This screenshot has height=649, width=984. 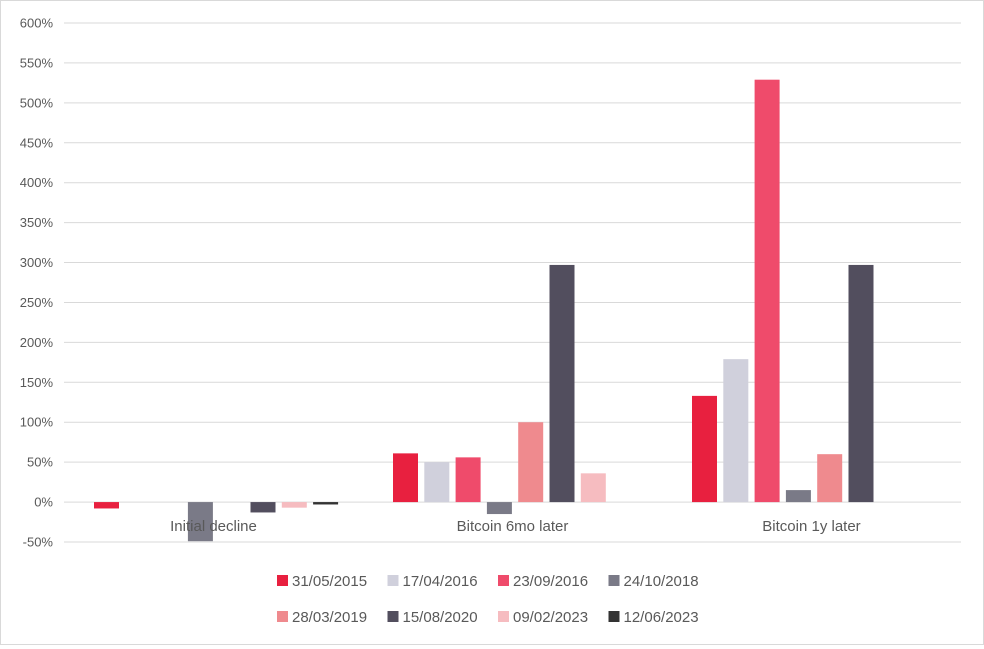 I want to click on legend-label: 17/04/2016, so click(x=440, y=581).